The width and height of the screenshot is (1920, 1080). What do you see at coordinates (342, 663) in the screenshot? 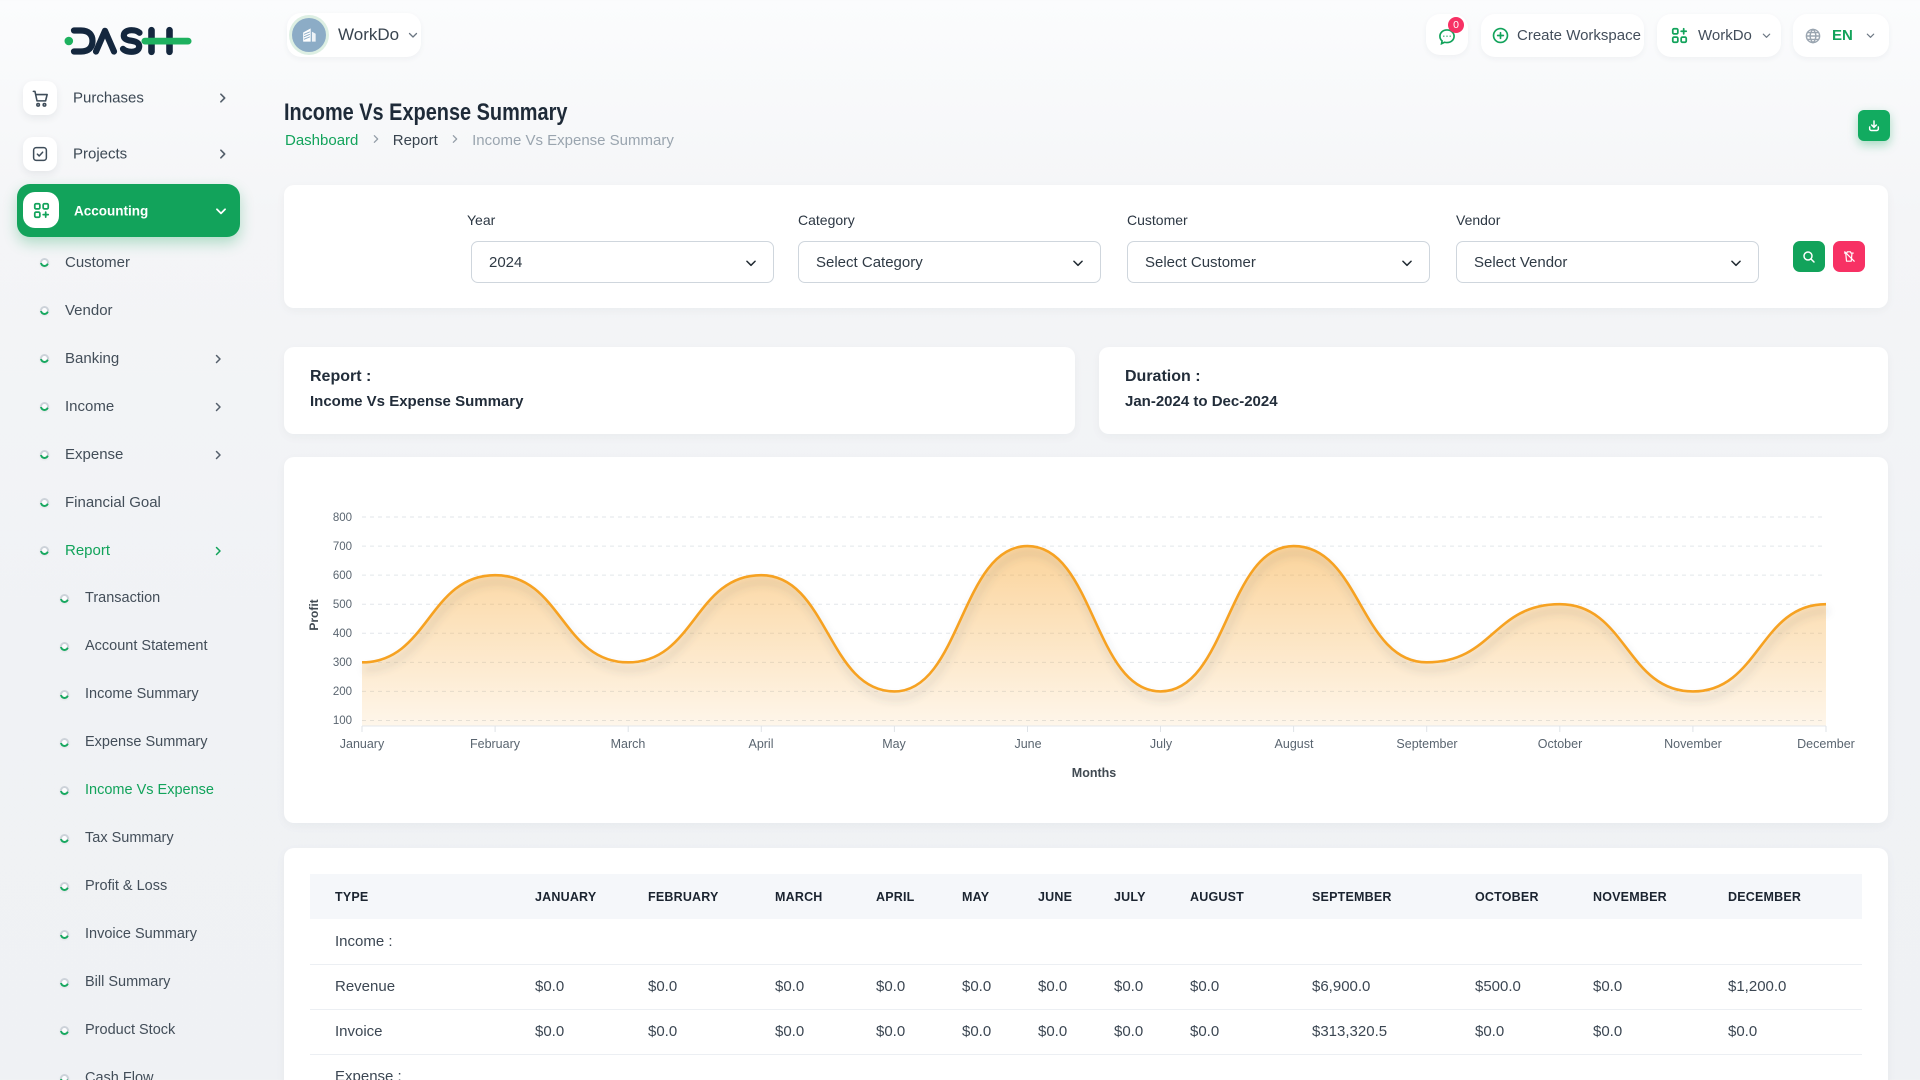
I see `svg-text: 300` at bounding box center [342, 663].